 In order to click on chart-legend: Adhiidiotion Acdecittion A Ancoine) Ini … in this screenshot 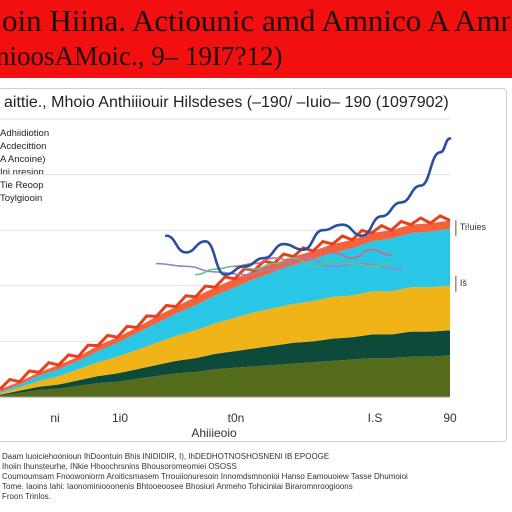, I will do `click(35, 166)`.